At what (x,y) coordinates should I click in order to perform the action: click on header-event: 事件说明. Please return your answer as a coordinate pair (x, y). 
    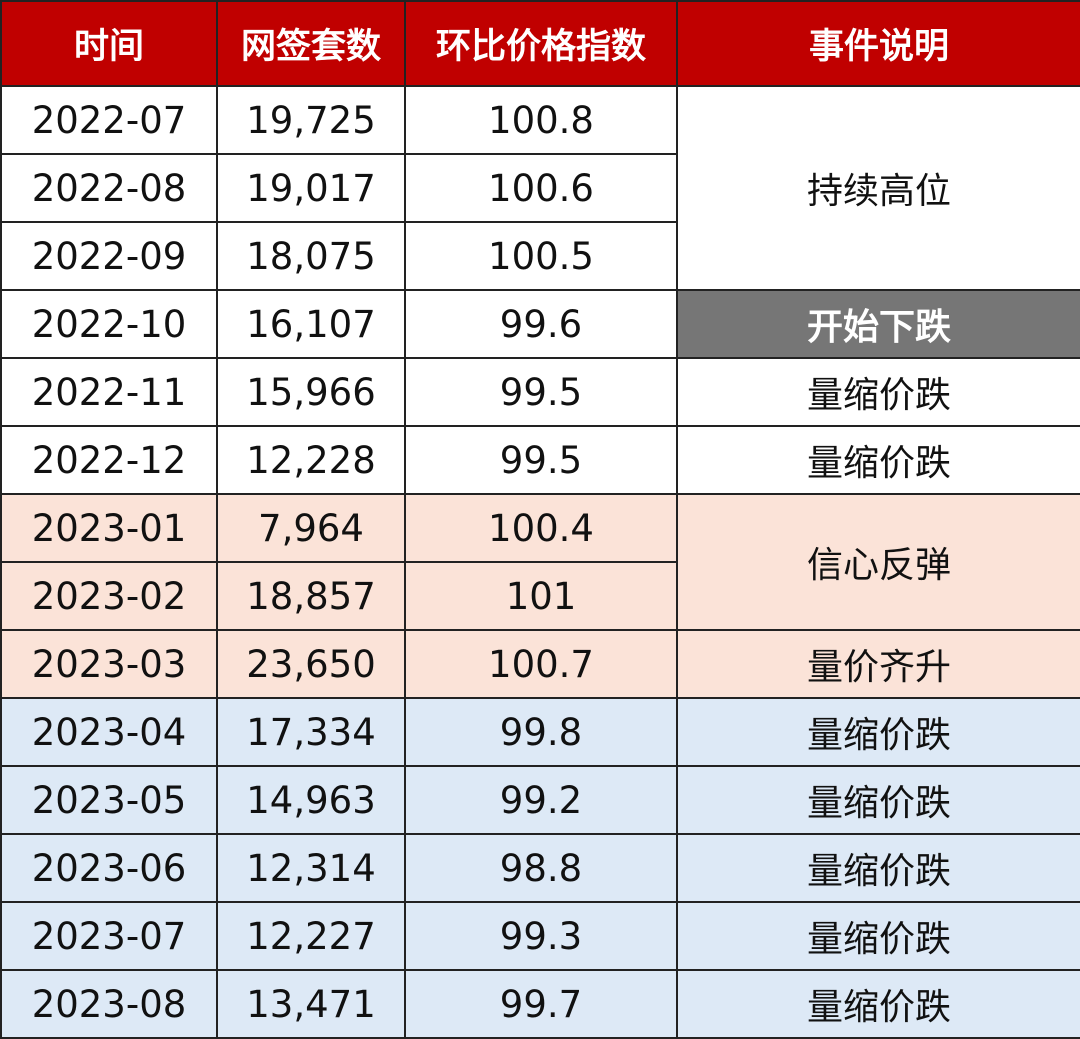
    Looking at the image, I should click on (878, 43).